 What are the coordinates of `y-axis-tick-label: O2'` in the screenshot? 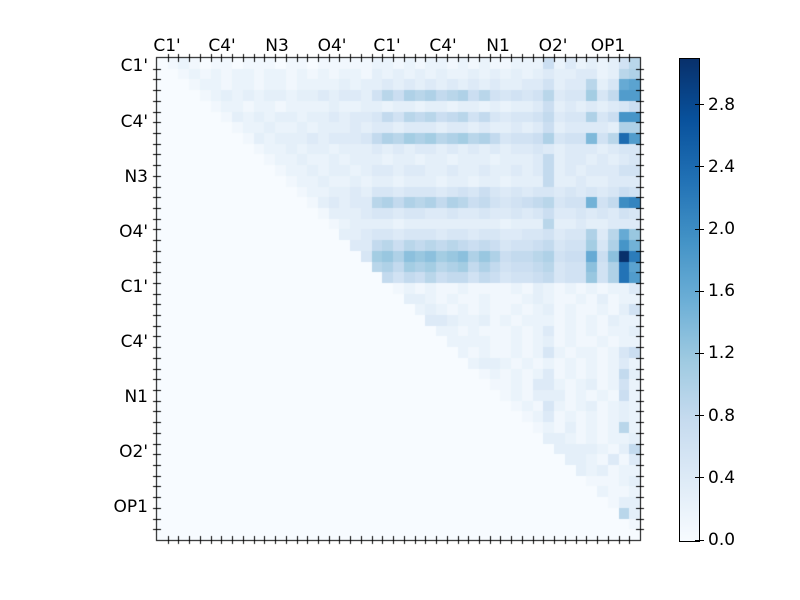 It's located at (133, 452).